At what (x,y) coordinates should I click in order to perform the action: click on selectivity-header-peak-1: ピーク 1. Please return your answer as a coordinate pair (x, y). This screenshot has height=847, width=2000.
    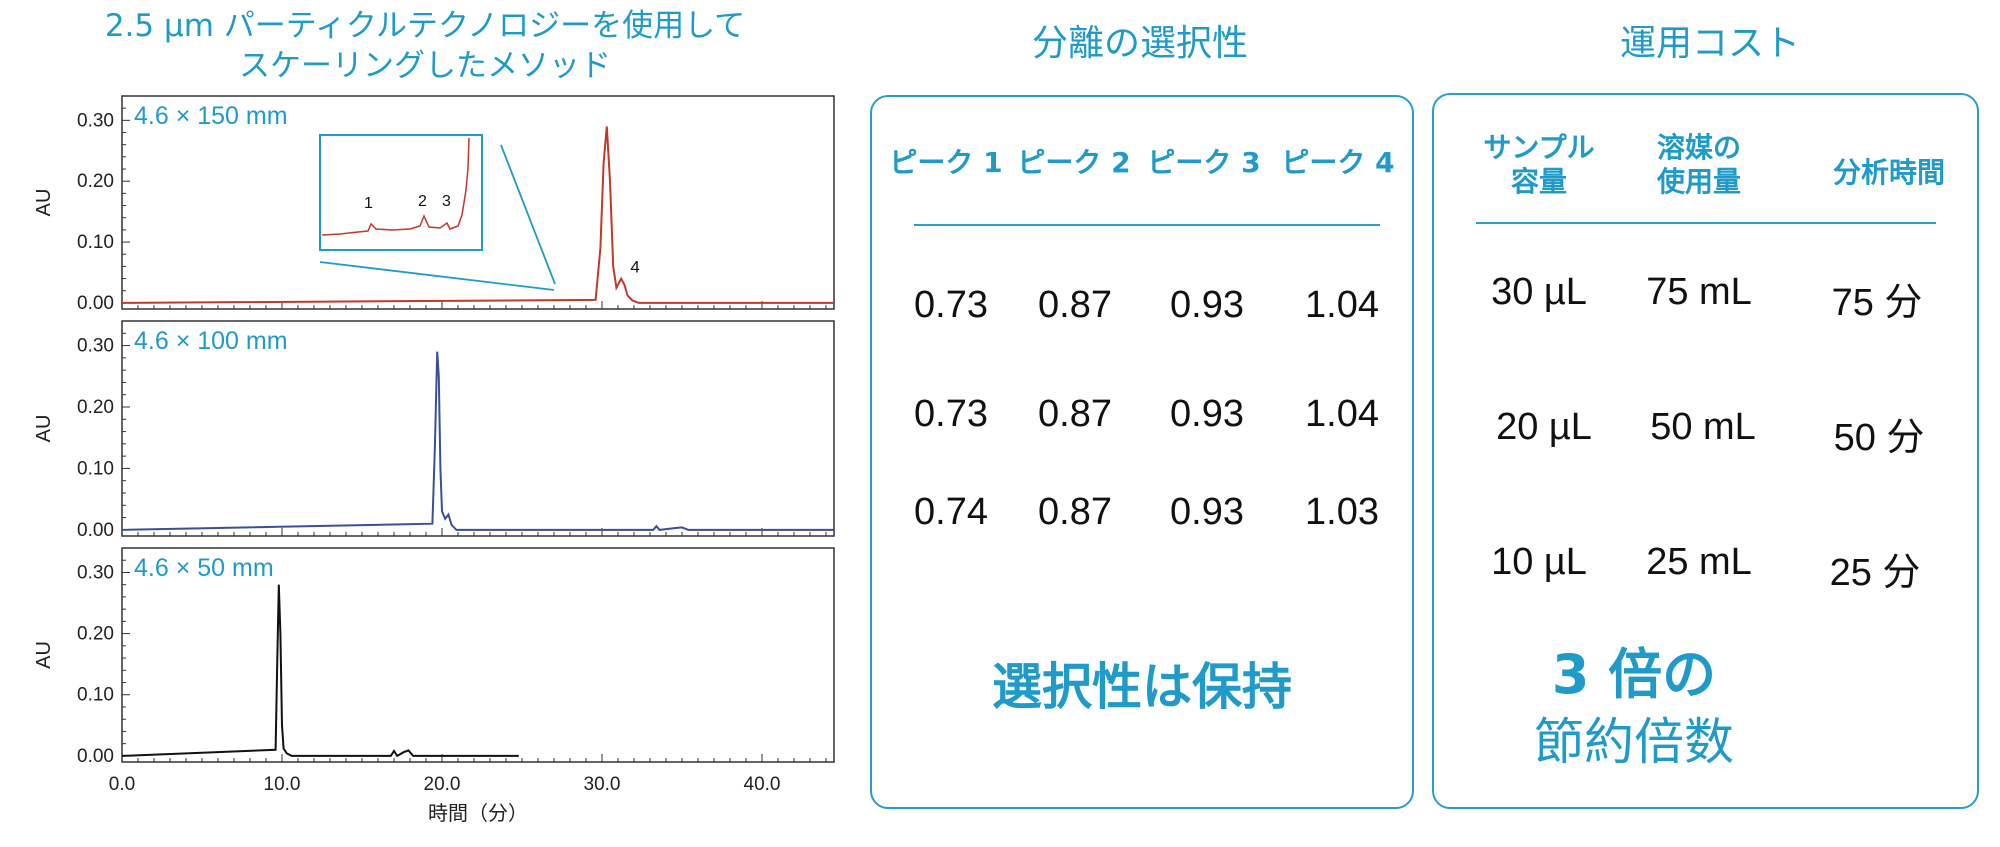
    Looking at the image, I should click on (946, 162).